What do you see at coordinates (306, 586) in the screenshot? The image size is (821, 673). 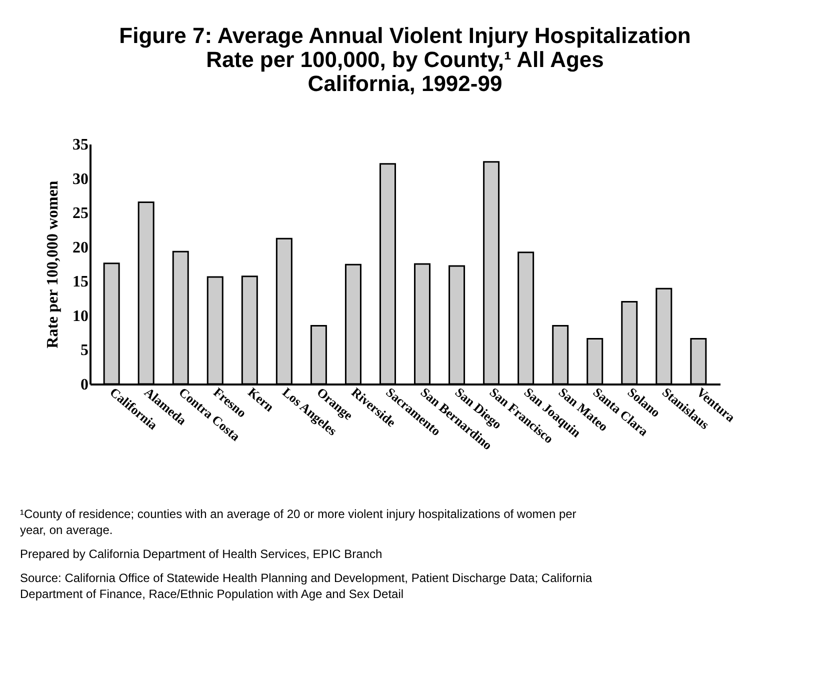 I see `source-note: Source: California Office of Statewide Health Planning and Development, Patient Discharge Data; California Department of Finance, Race/Ethnic Population with Age and Sex Detail` at bounding box center [306, 586].